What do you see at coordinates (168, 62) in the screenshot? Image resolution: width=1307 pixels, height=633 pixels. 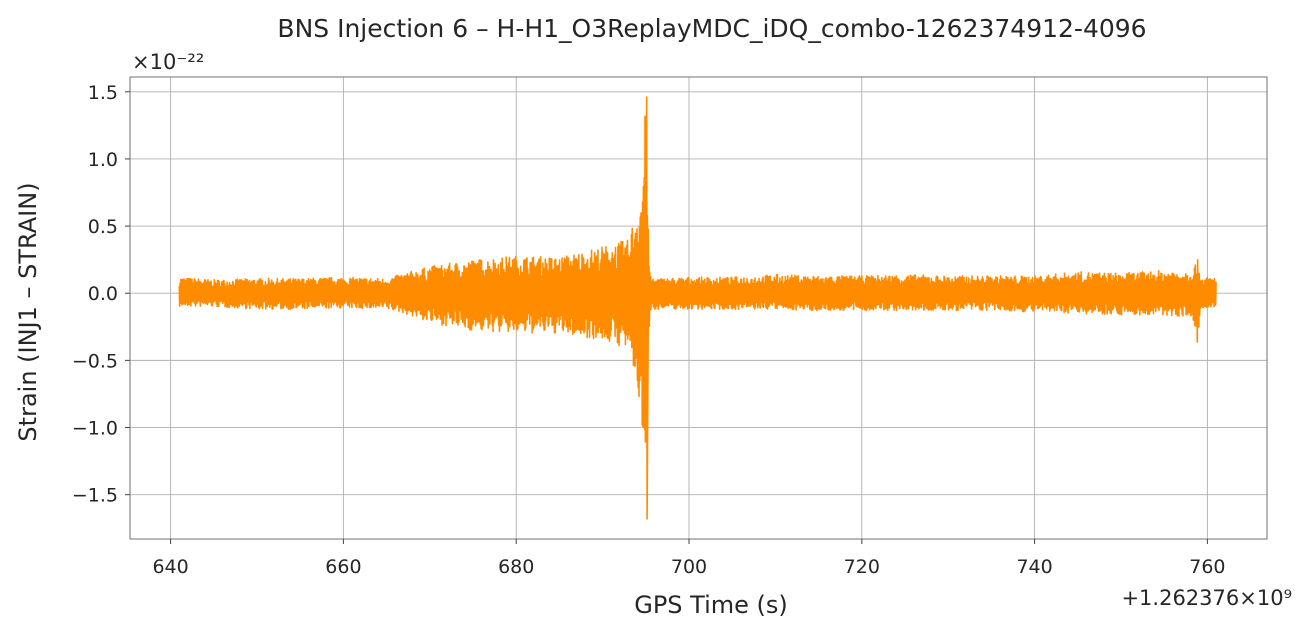 I see `y-scale-label: ×10⁻²²` at bounding box center [168, 62].